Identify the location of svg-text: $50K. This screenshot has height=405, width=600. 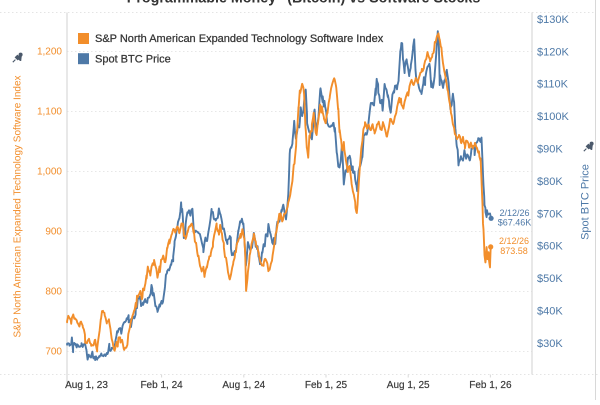
(550, 279).